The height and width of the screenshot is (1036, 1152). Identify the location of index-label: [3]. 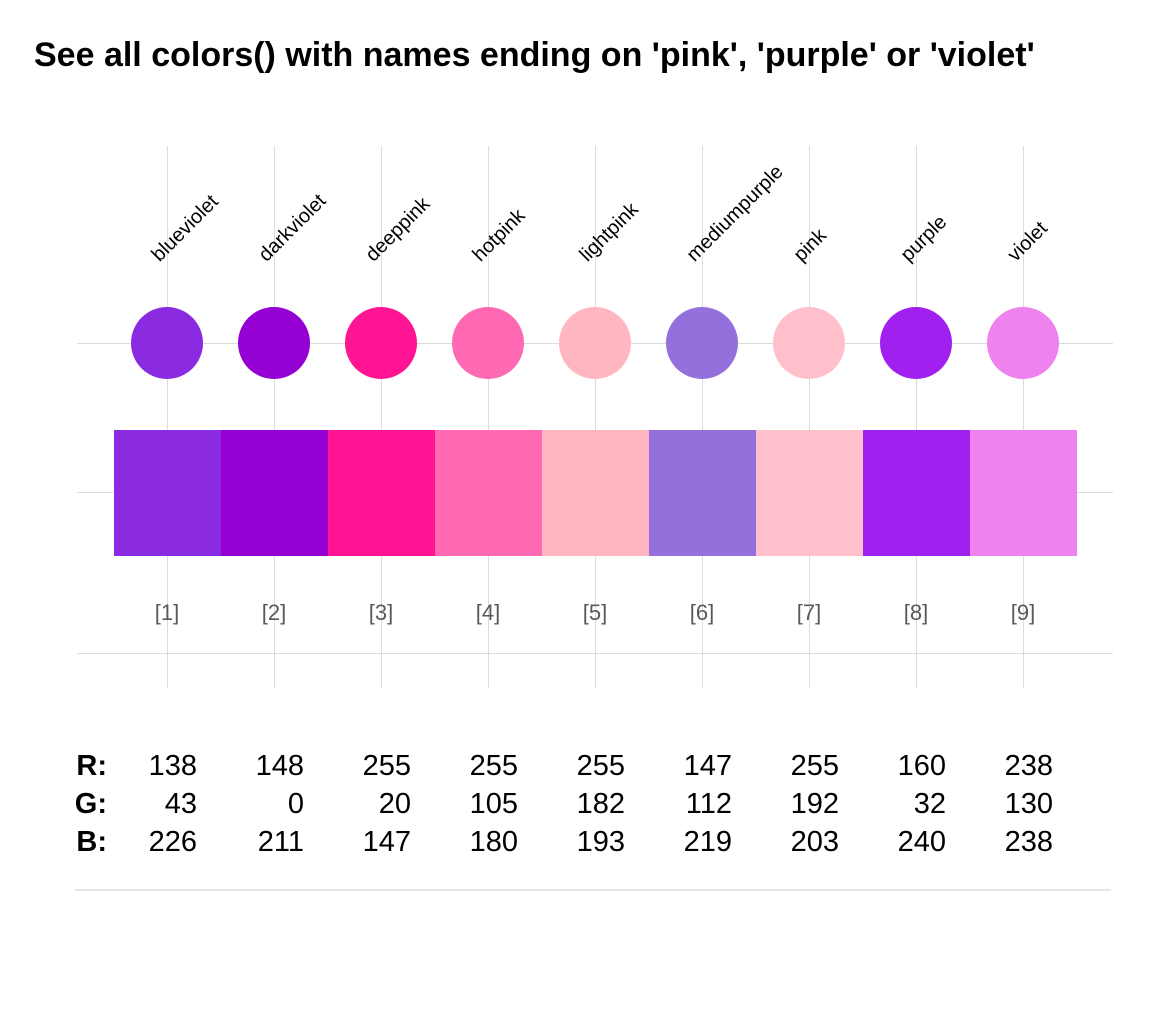
(381, 612).